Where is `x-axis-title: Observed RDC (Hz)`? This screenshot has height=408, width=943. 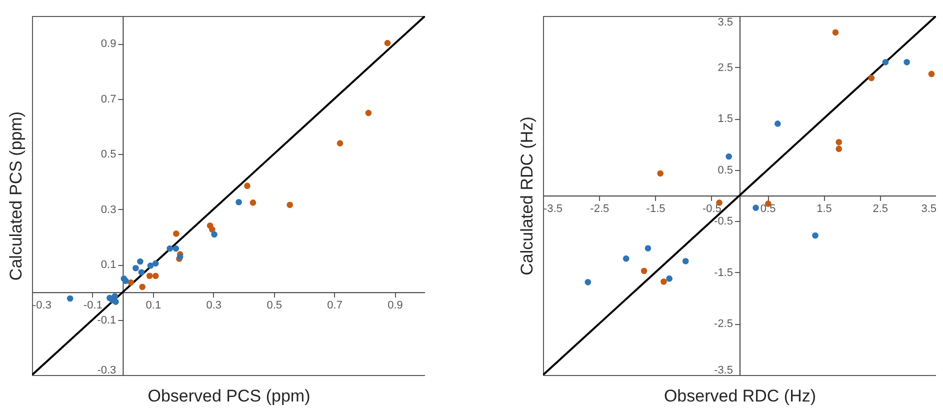 x-axis-title: Observed RDC (Hz) is located at coordinates (740, 396).